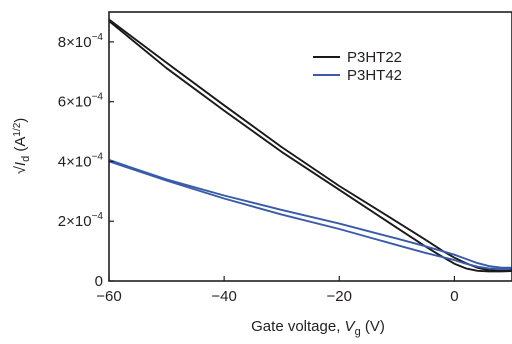  I want to click on x-tick-label: −60, so click(108, 296).